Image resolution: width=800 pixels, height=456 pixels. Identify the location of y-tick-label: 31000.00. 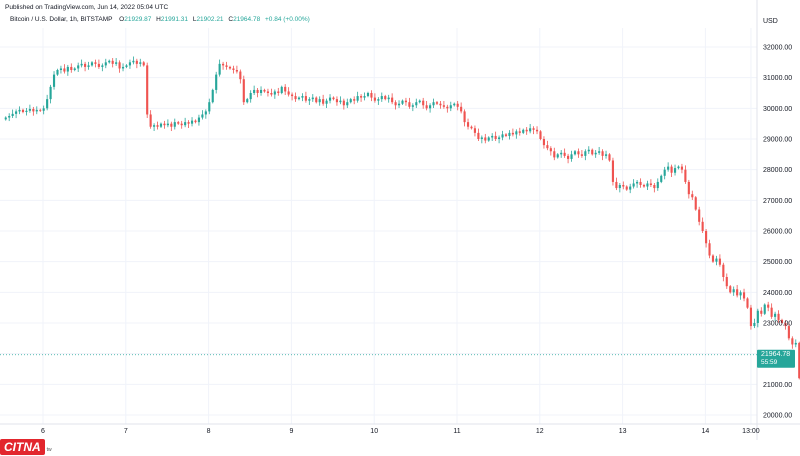
(777, 78).